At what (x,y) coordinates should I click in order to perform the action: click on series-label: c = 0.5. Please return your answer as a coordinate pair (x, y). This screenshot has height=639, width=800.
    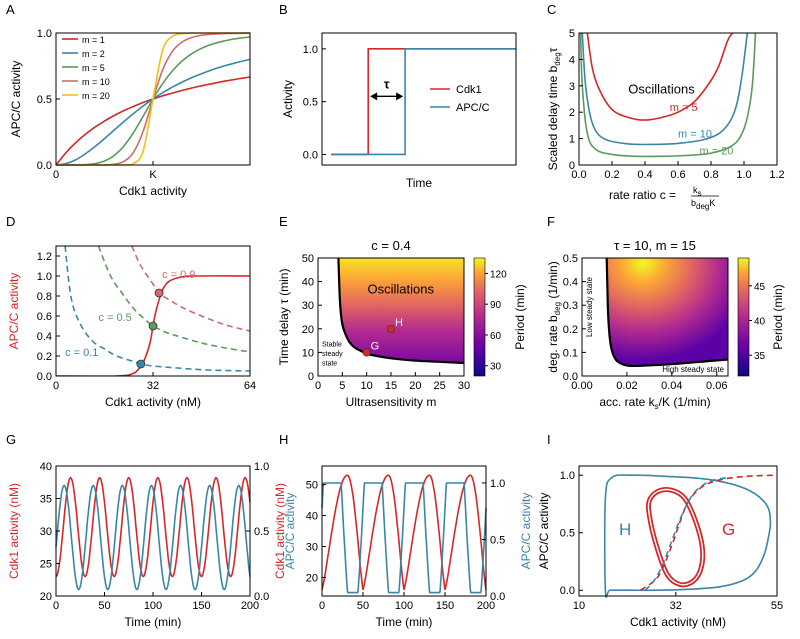
    Looking at the image, I should click on (114, 318).